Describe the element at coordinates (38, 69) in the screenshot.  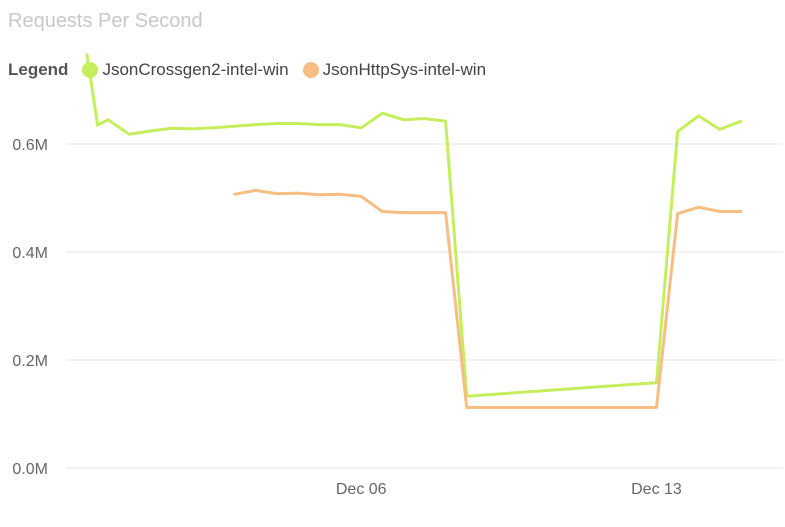
I see `legend-title: Legend` at that location.